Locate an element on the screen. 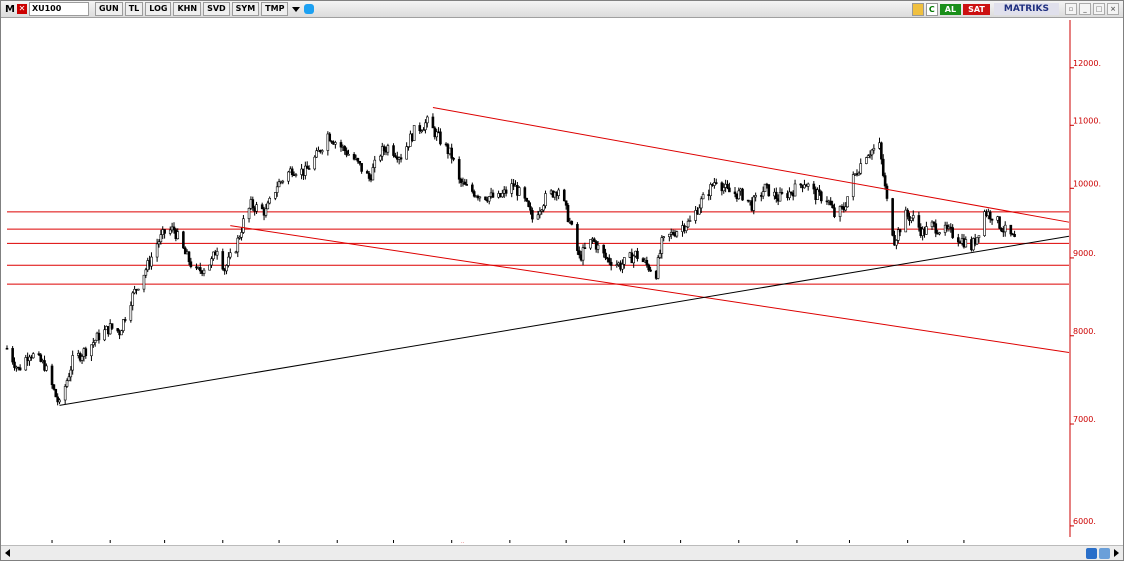  khn-button: KHN is located at coordinates (187, 9).